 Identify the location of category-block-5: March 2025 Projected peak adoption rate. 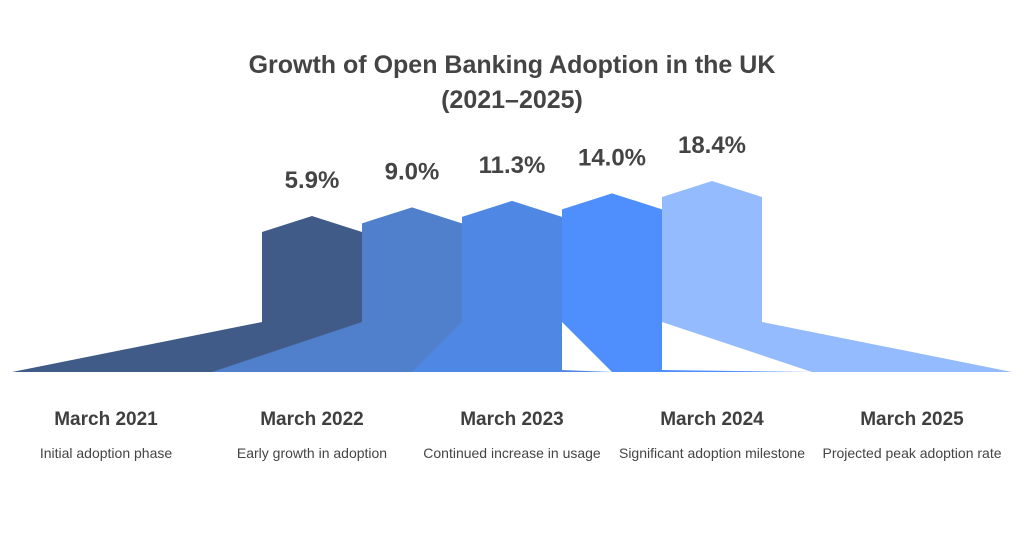
(912, 434).